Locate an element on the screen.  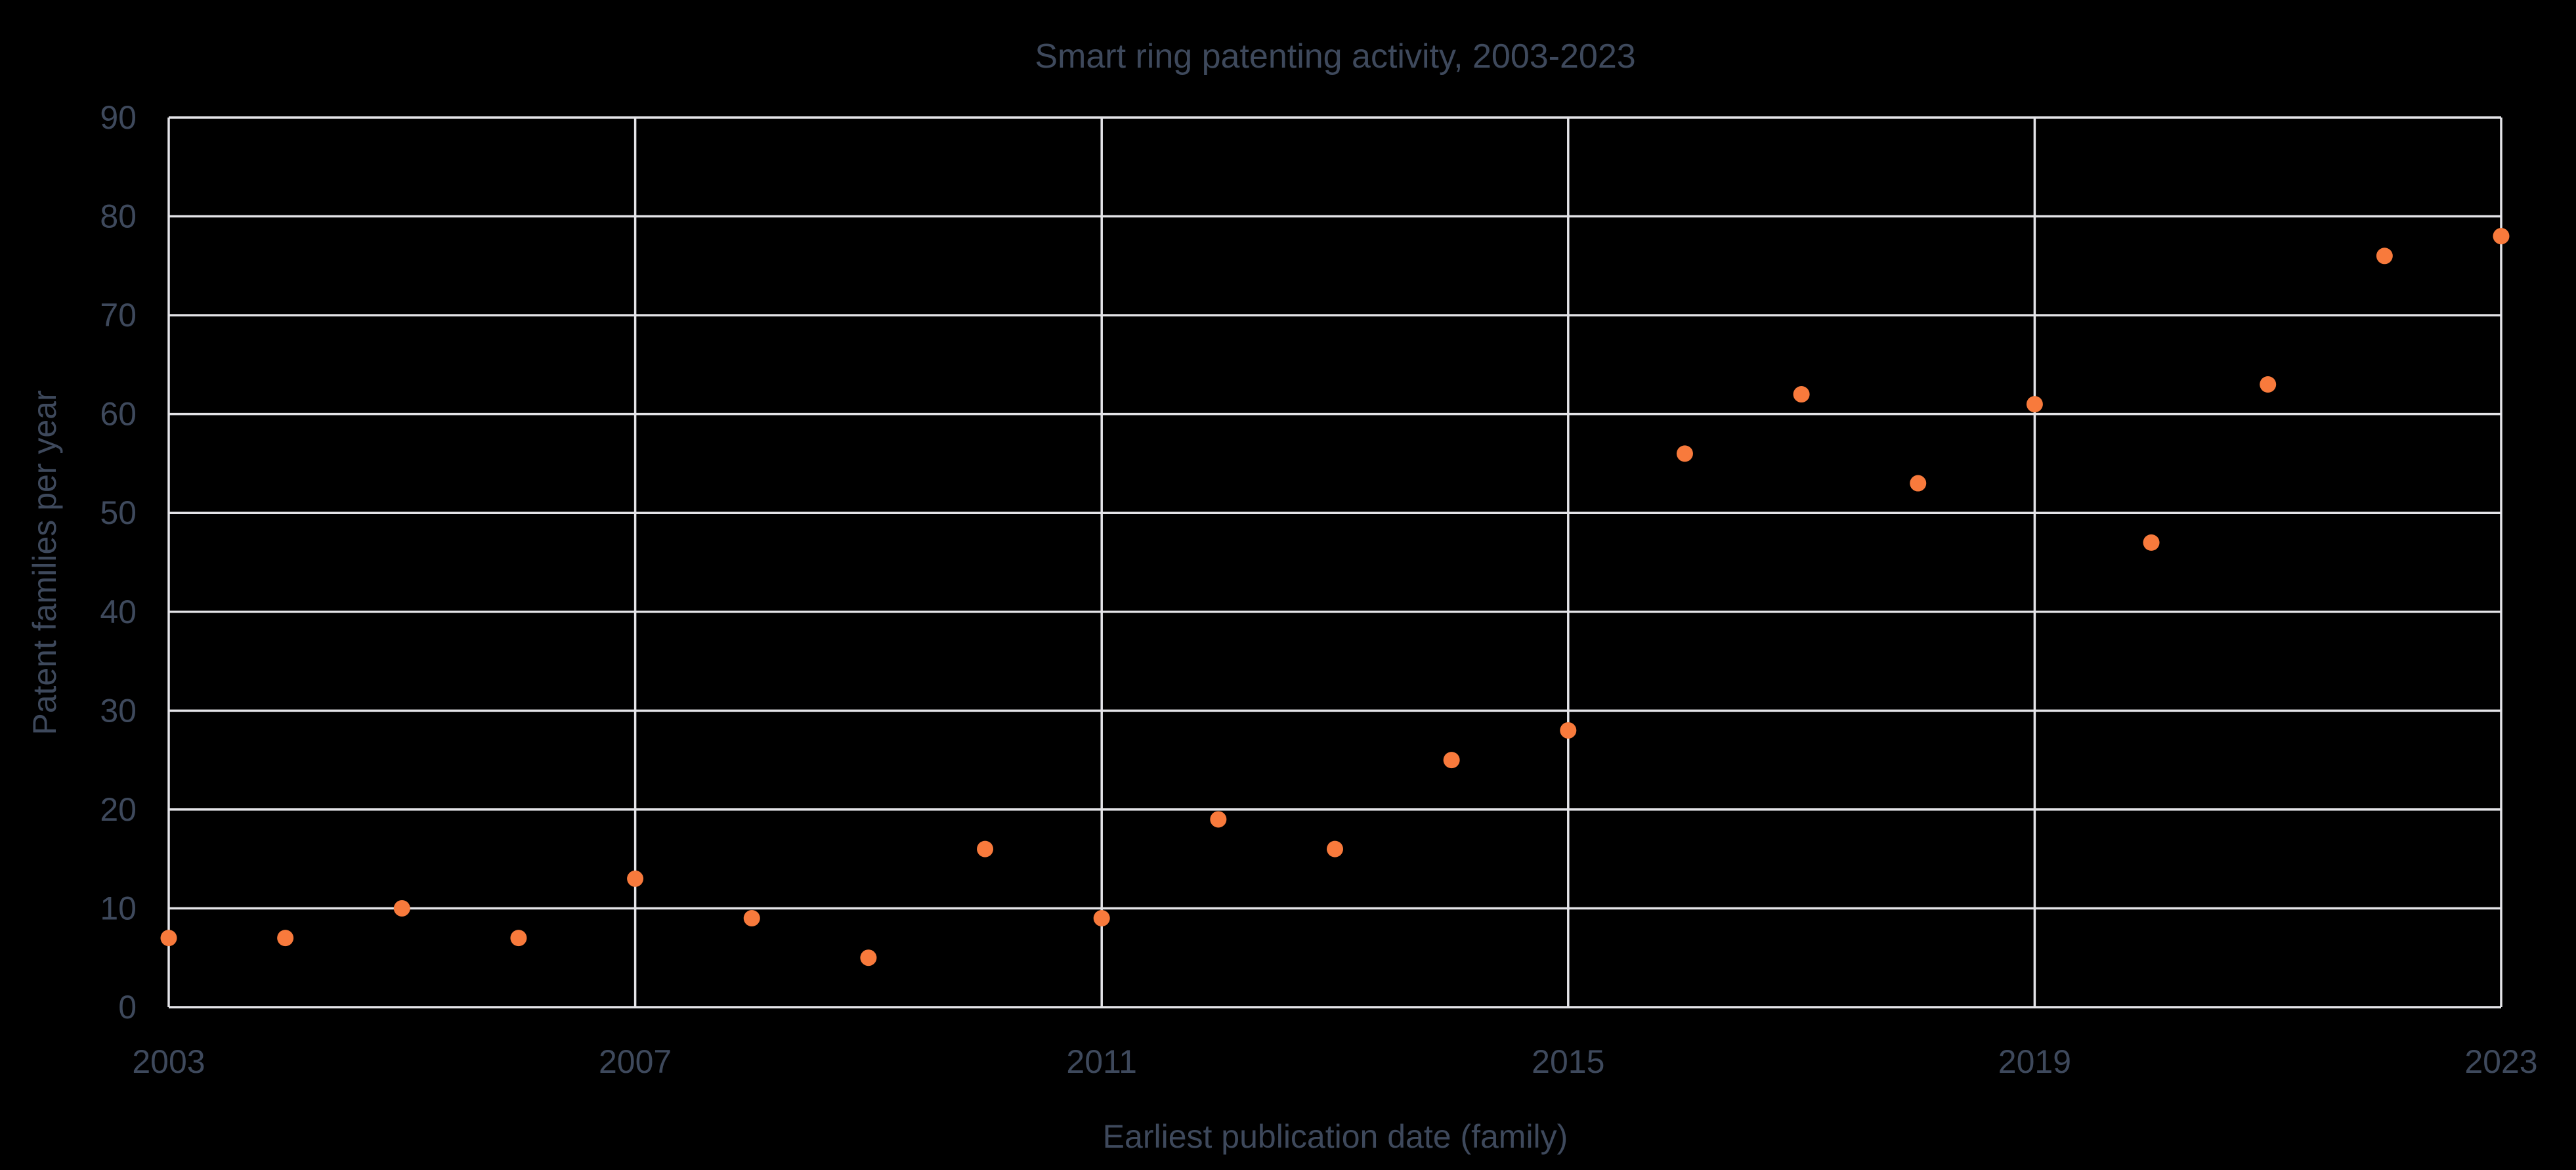
y-tick-label: 10 is located at coordinates (119, 908).